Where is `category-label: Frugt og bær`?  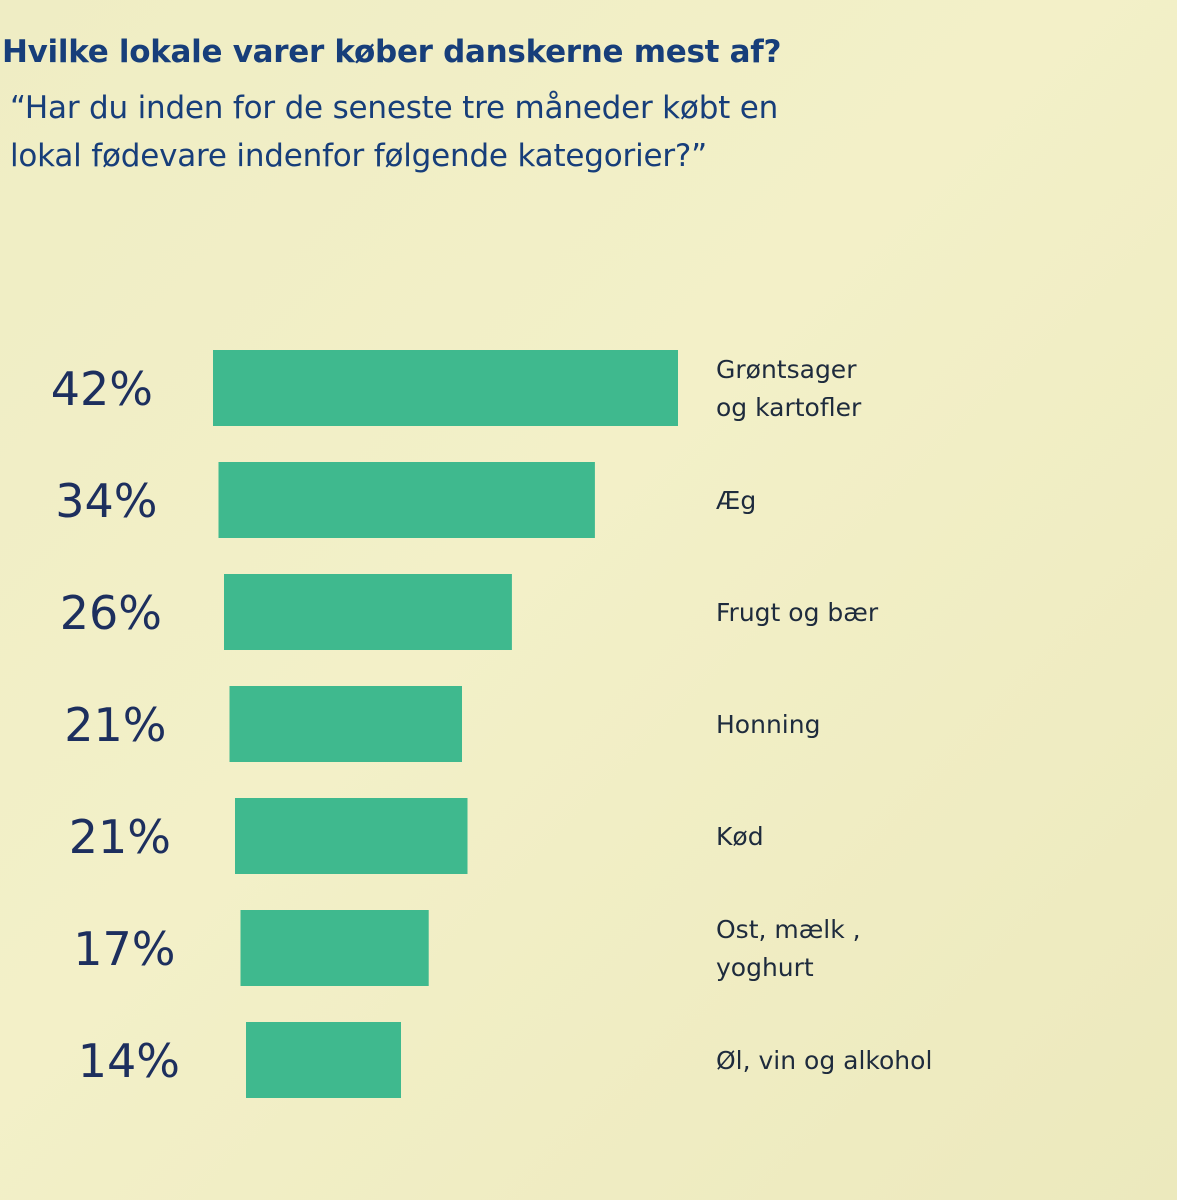
category-label: Frugt og bær is located at coordinates (797, 612).